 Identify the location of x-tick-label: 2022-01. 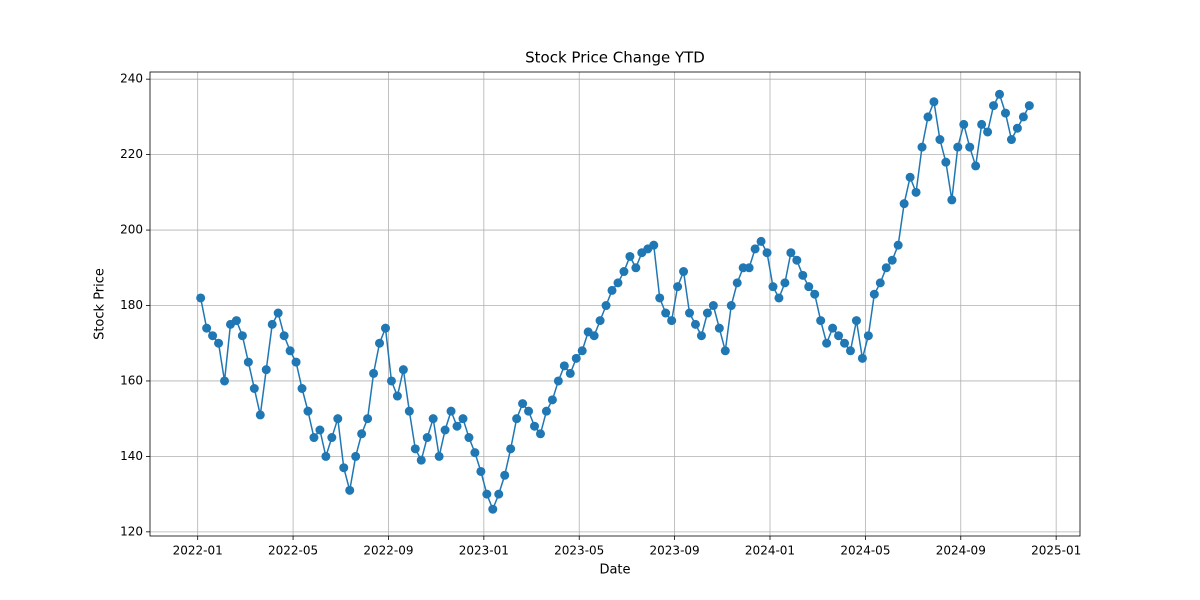
(198, 551).